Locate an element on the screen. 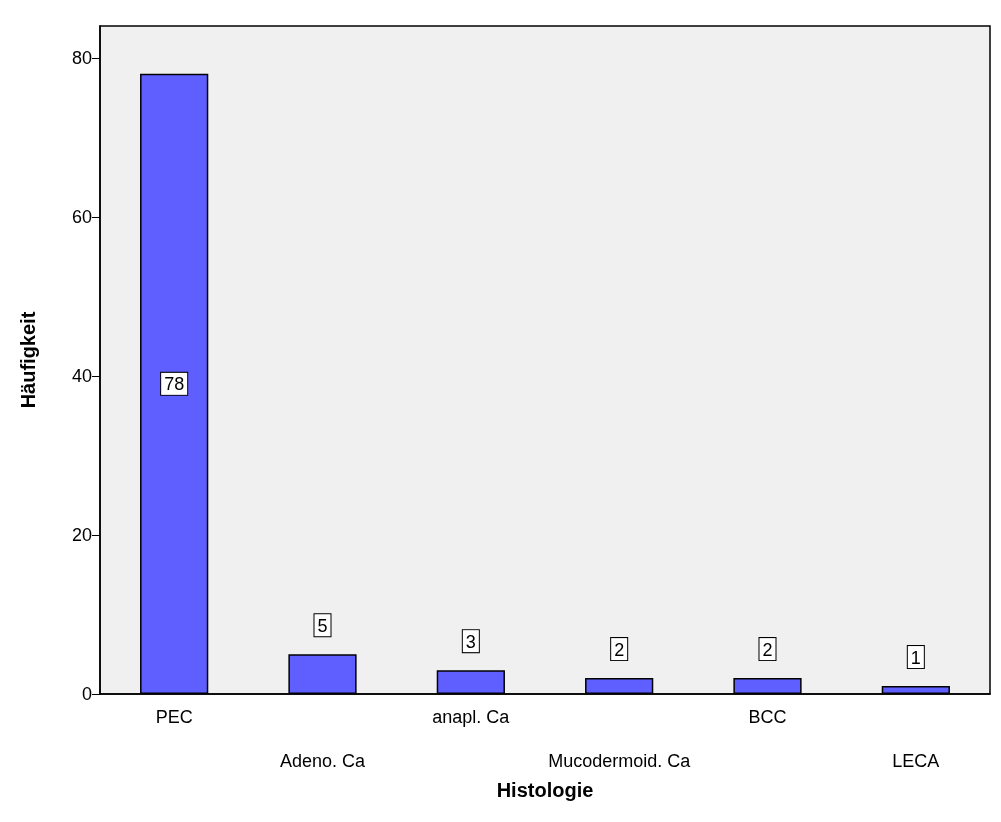 Image resolution: width=1001 pixels, height=822 pixels. x-axis-title: Histologie is located at coordinates (545, 790).